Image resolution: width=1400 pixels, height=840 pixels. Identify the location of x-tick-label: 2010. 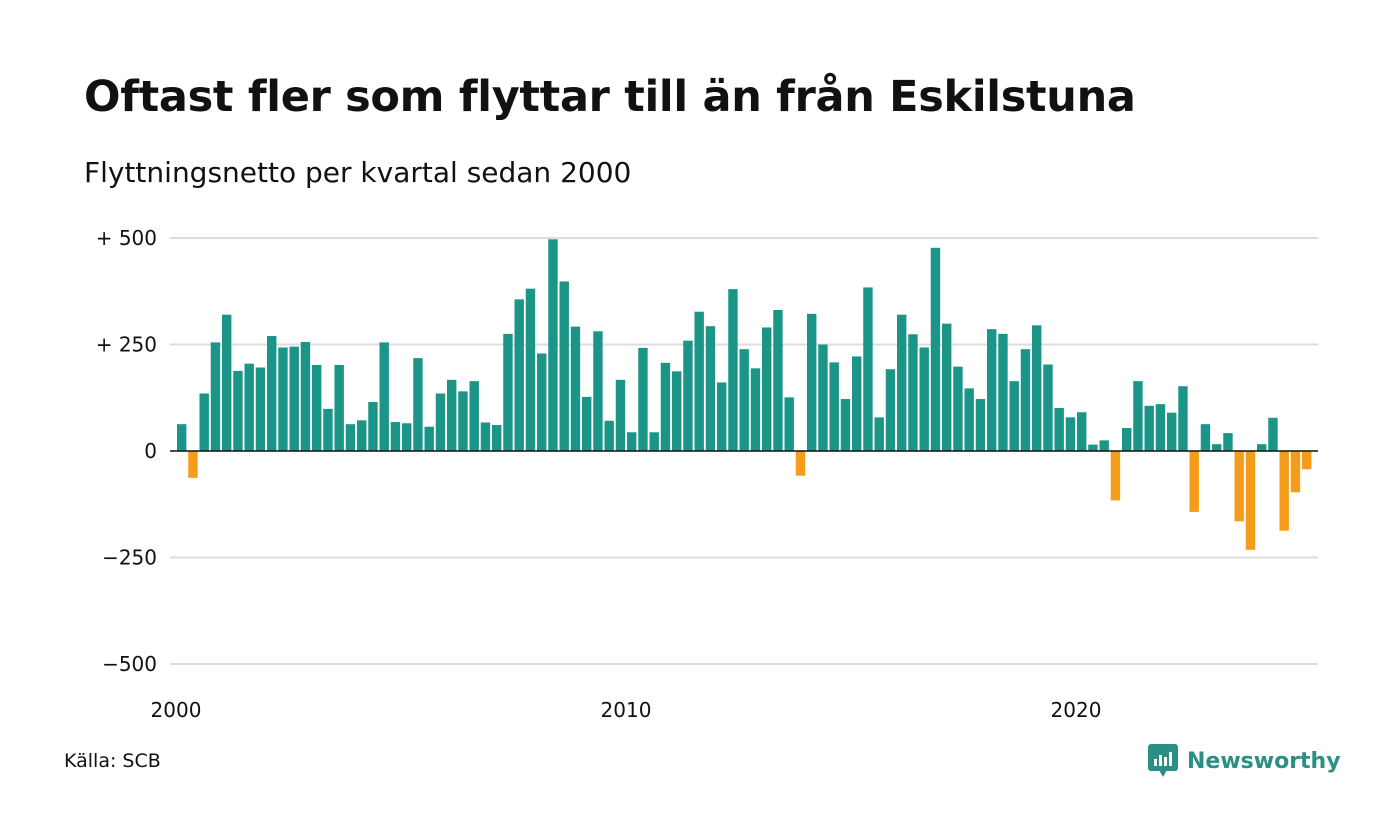
(626, 710).